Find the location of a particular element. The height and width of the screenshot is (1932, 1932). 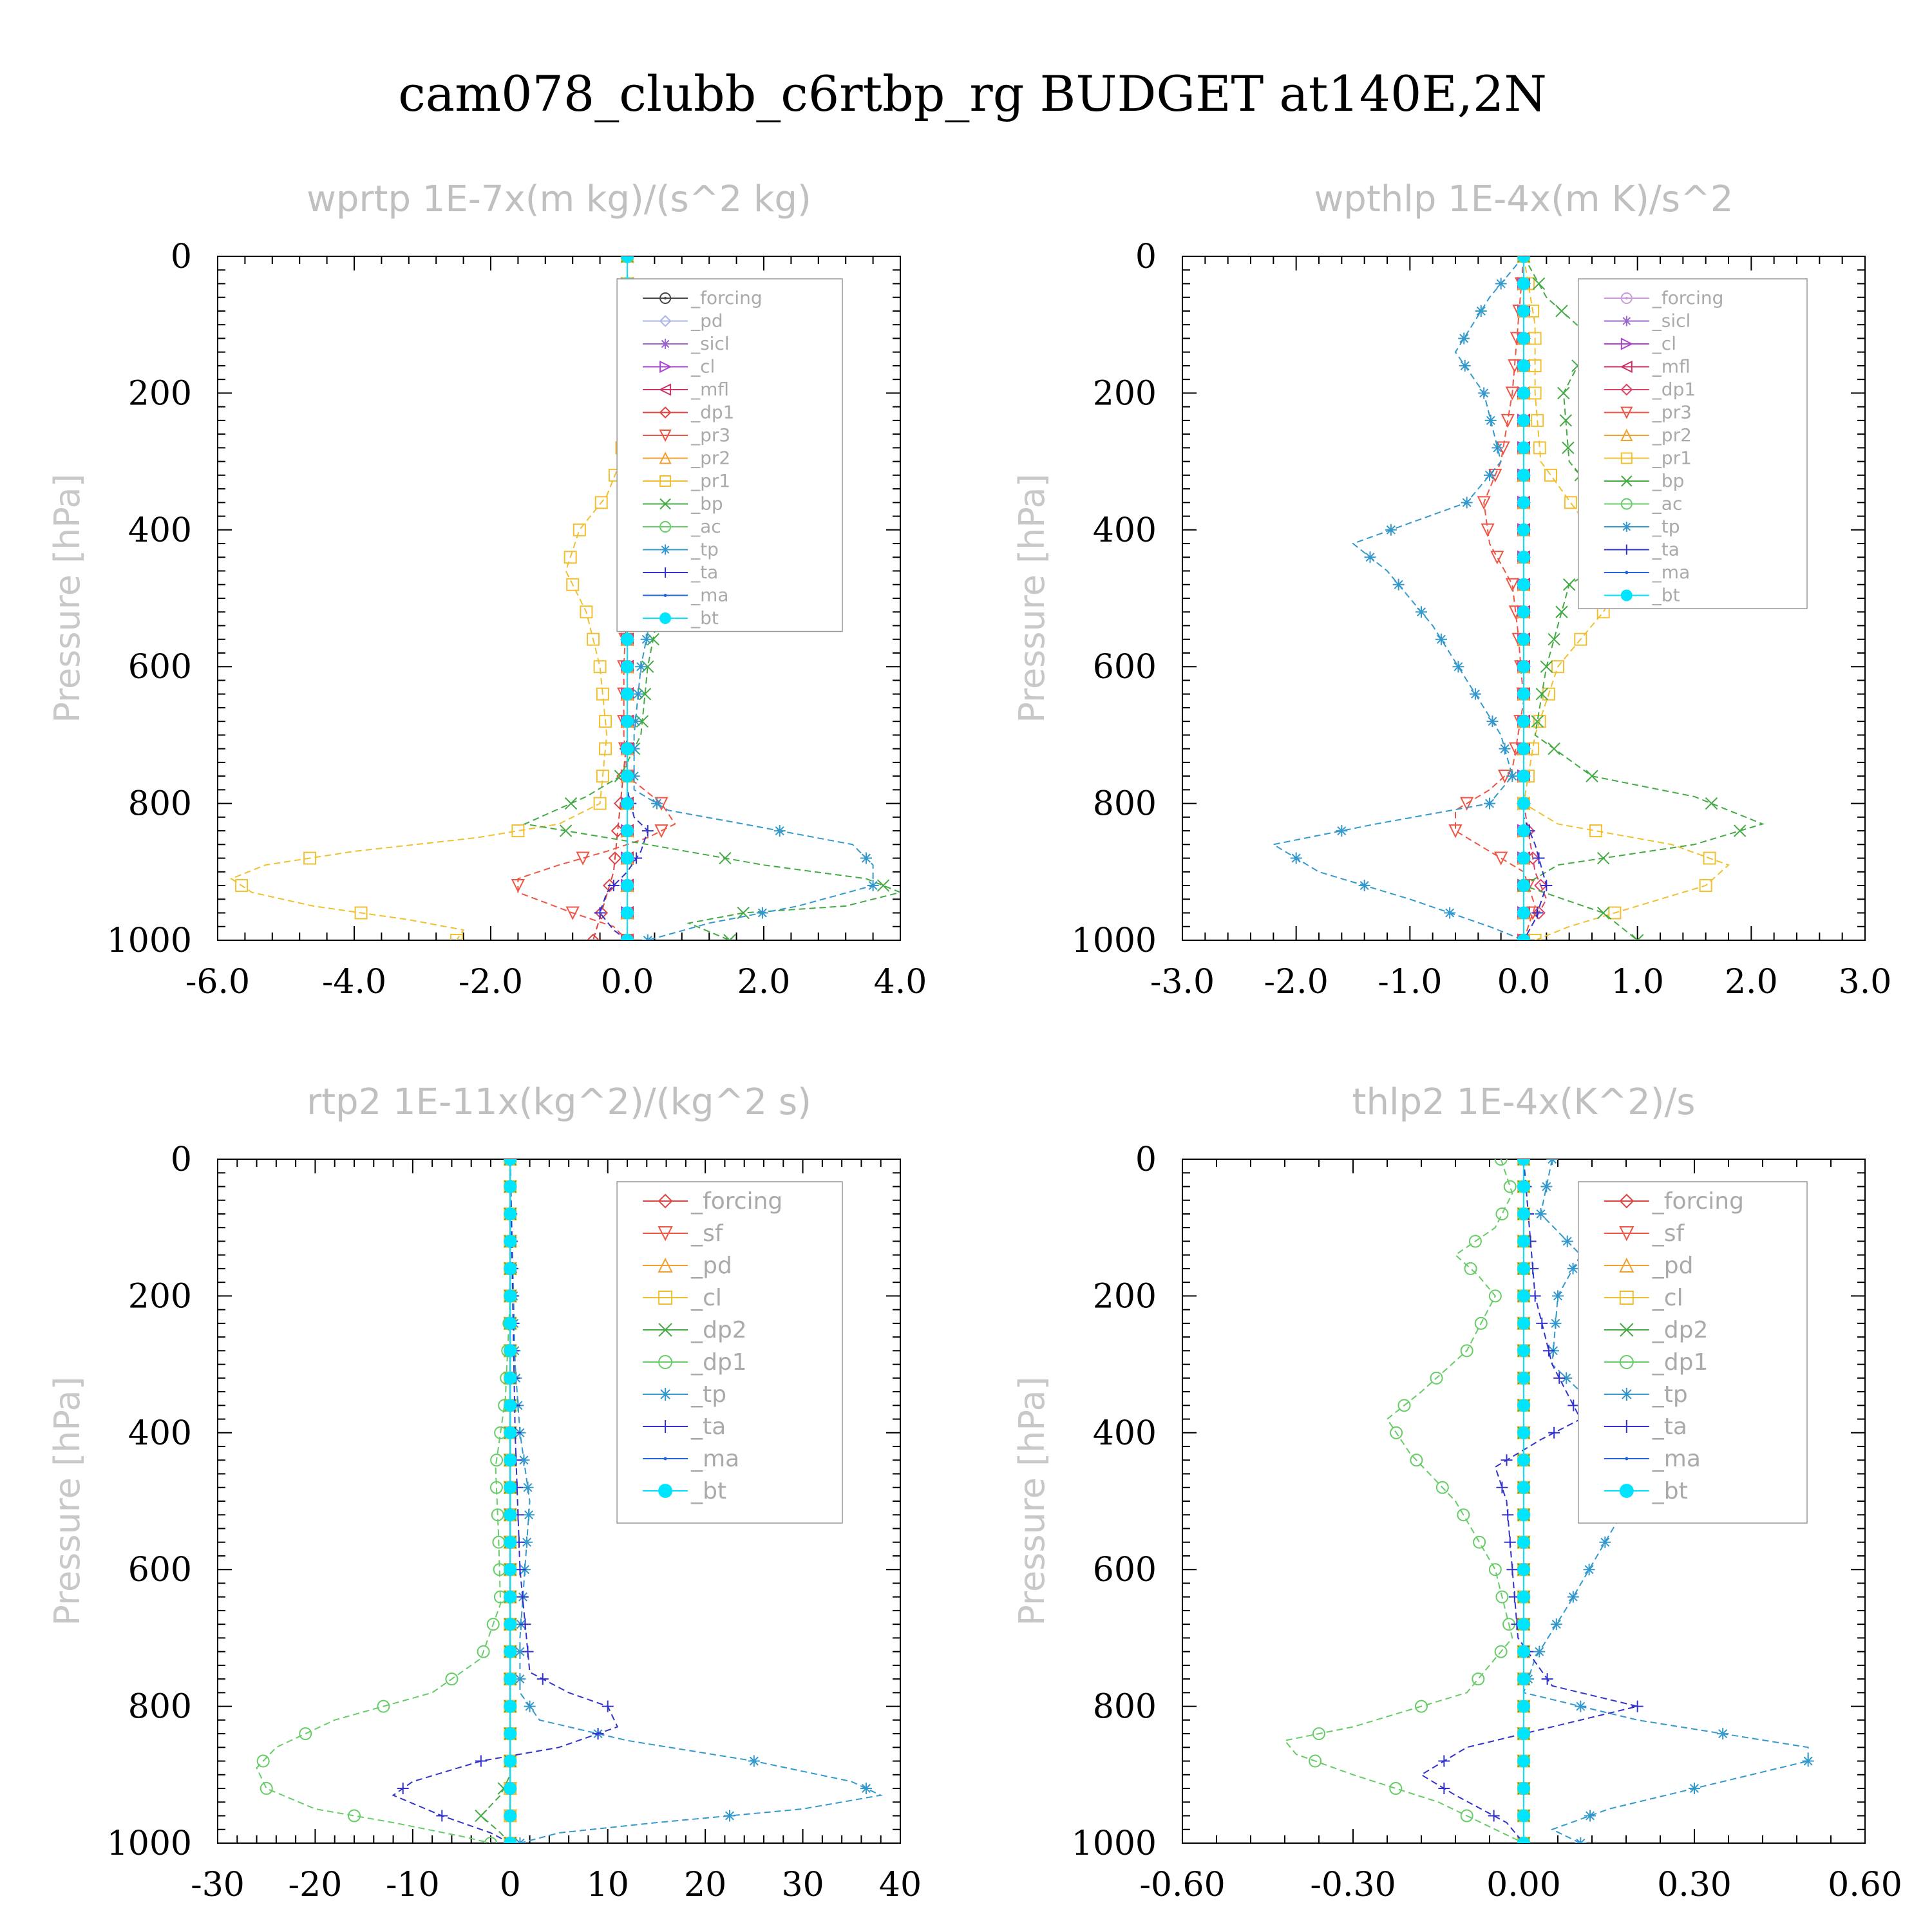

y-tick-label: 200 is located at coordinates (1125, 1296).